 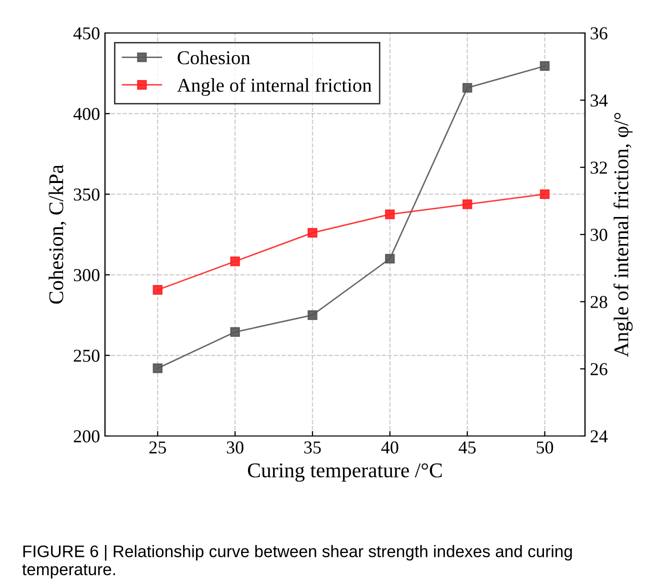 What do you see at coordinates (599, 33) in the screenshot?
I see `y2-tick-label: 36` at bounding box center [599, 33].